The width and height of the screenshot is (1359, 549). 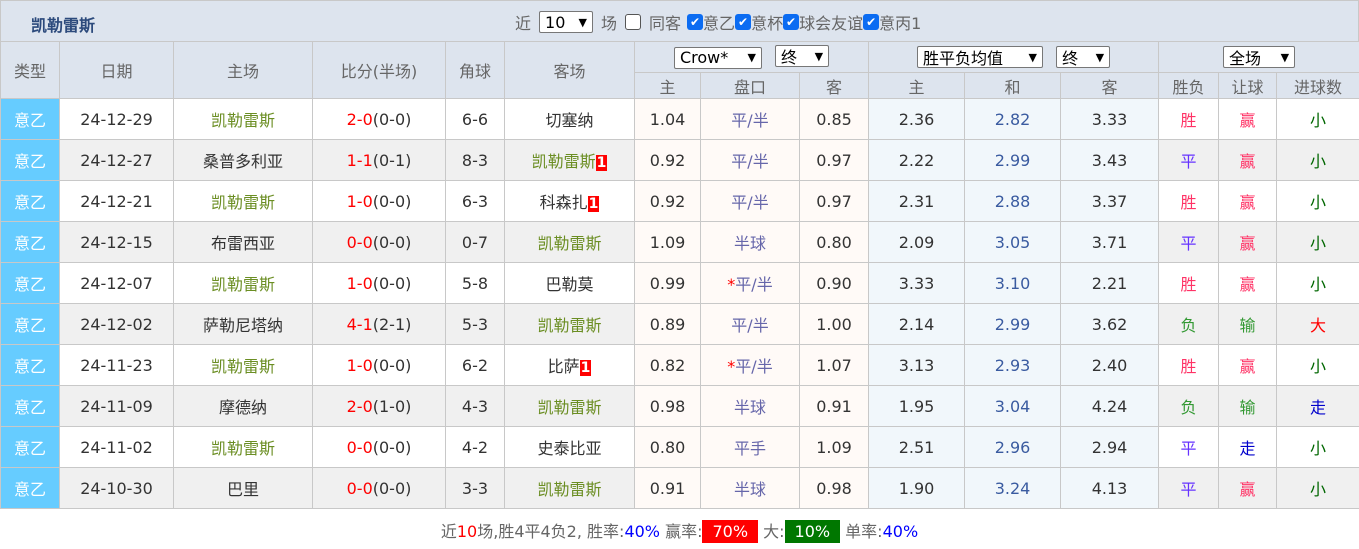 What do you see at coordinates (802, 56) in the screenshot?
I see `odds-phase-select: 终 ▼` at bounding box center [802, 56].